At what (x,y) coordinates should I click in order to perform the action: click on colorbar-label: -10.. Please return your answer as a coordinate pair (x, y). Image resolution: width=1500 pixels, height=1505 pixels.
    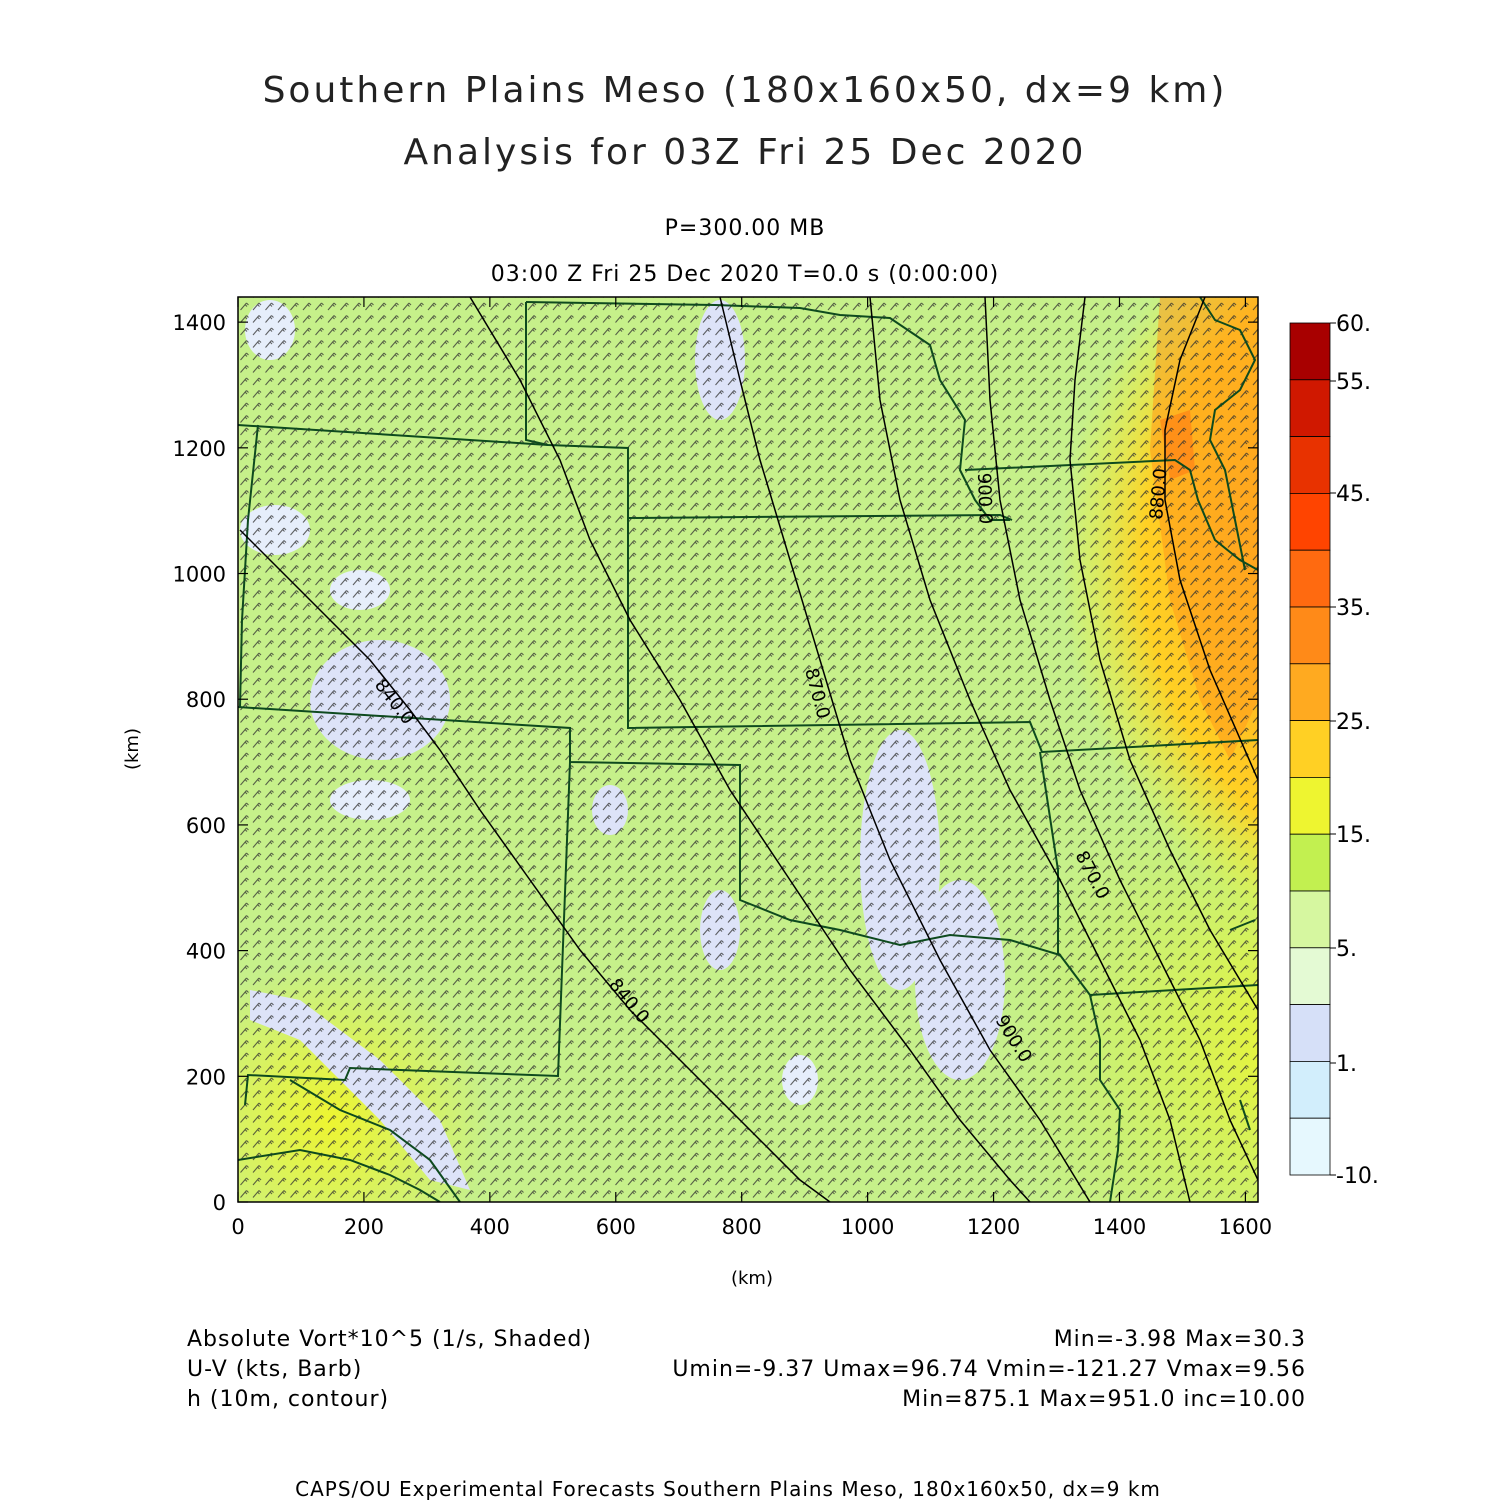
    Looking at the image, I should click on (1357, 1176).